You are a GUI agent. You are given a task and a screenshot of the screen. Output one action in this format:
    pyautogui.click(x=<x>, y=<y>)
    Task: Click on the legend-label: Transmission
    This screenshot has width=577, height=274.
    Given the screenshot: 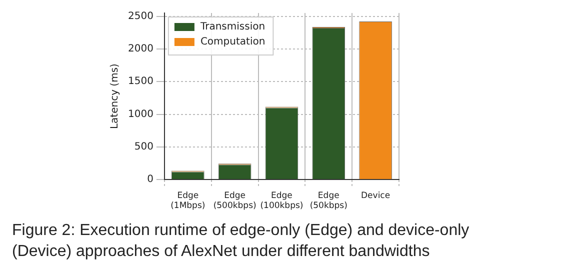 What is the action you would take?
    pyautogui.click(x=232, y=27)
    